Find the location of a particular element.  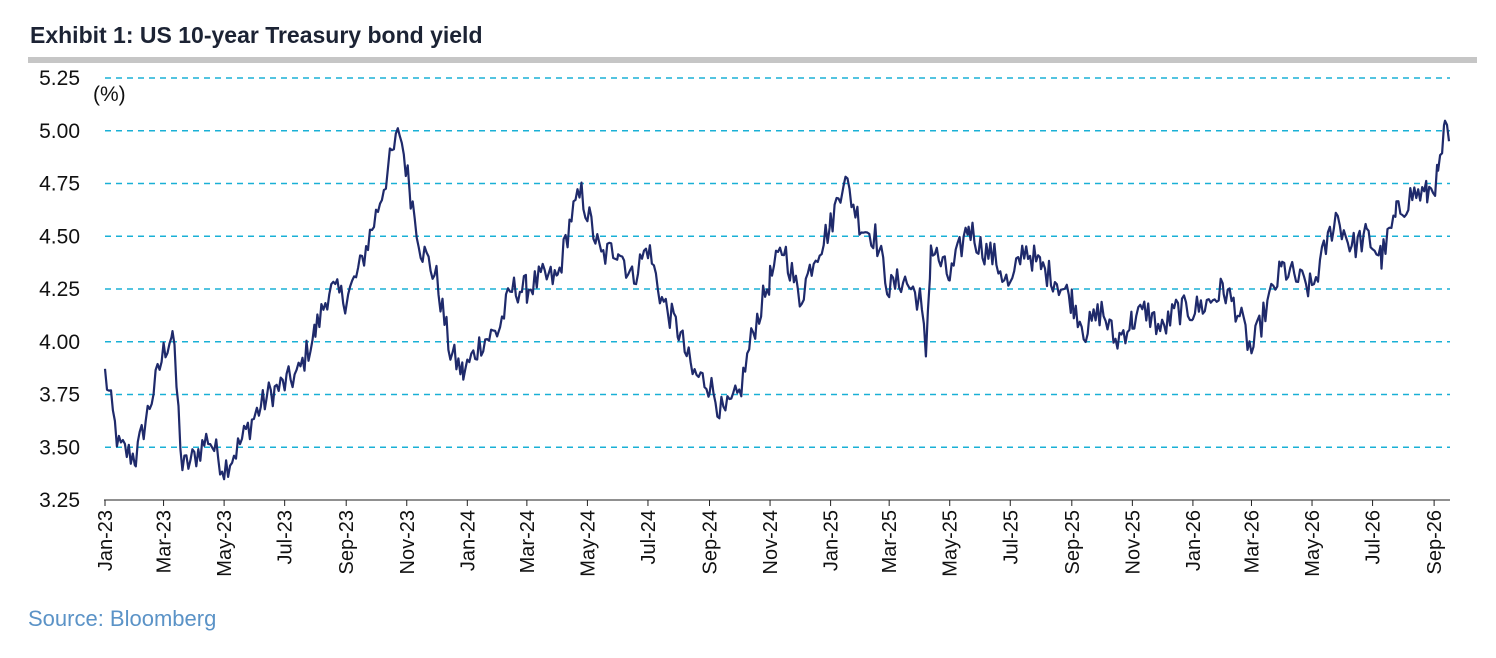

y-tick-label: 4.50 is located at coordinates (59, 236).